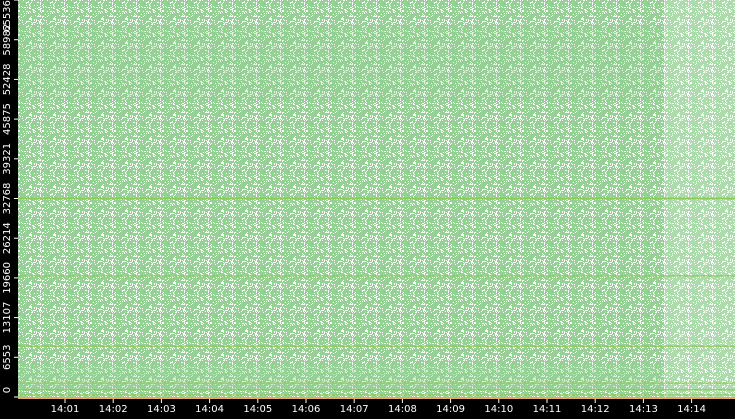  I want to click on x-axis-band, so click(367, 407).